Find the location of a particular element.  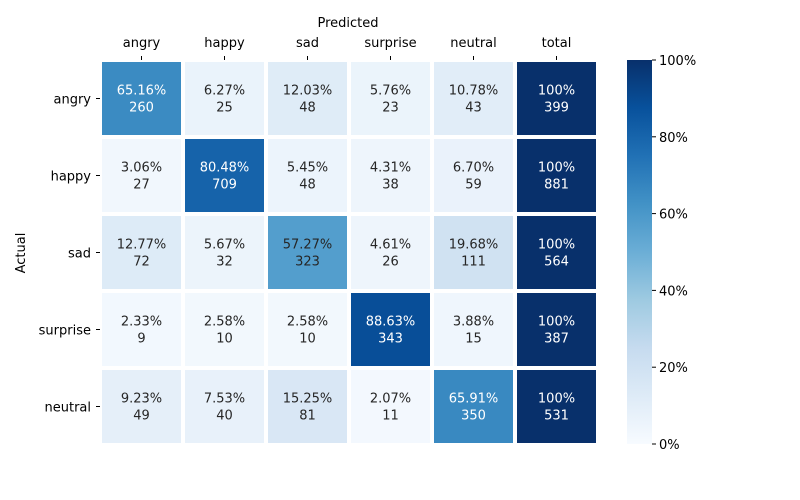

colorbar-tick-label: 80% is located at coordinates (673, 138).